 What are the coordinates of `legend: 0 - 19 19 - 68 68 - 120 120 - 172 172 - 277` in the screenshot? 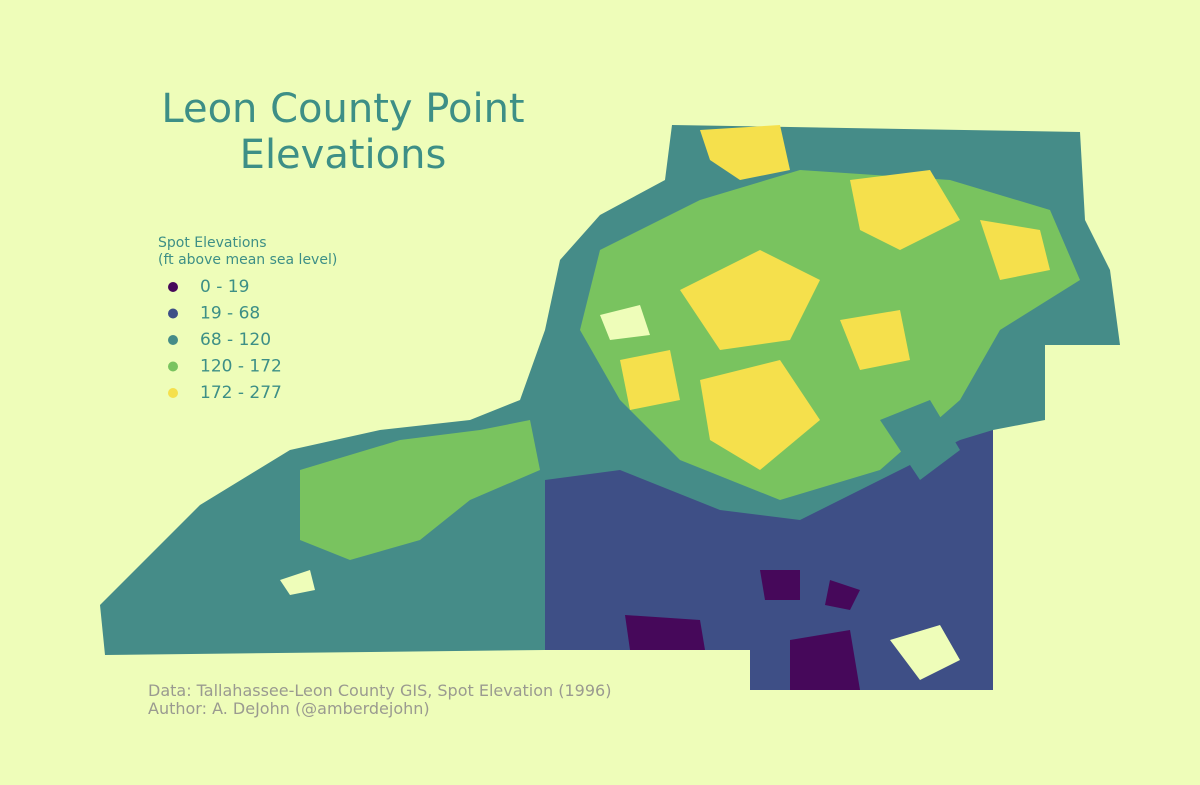 It's located at (225, 340).